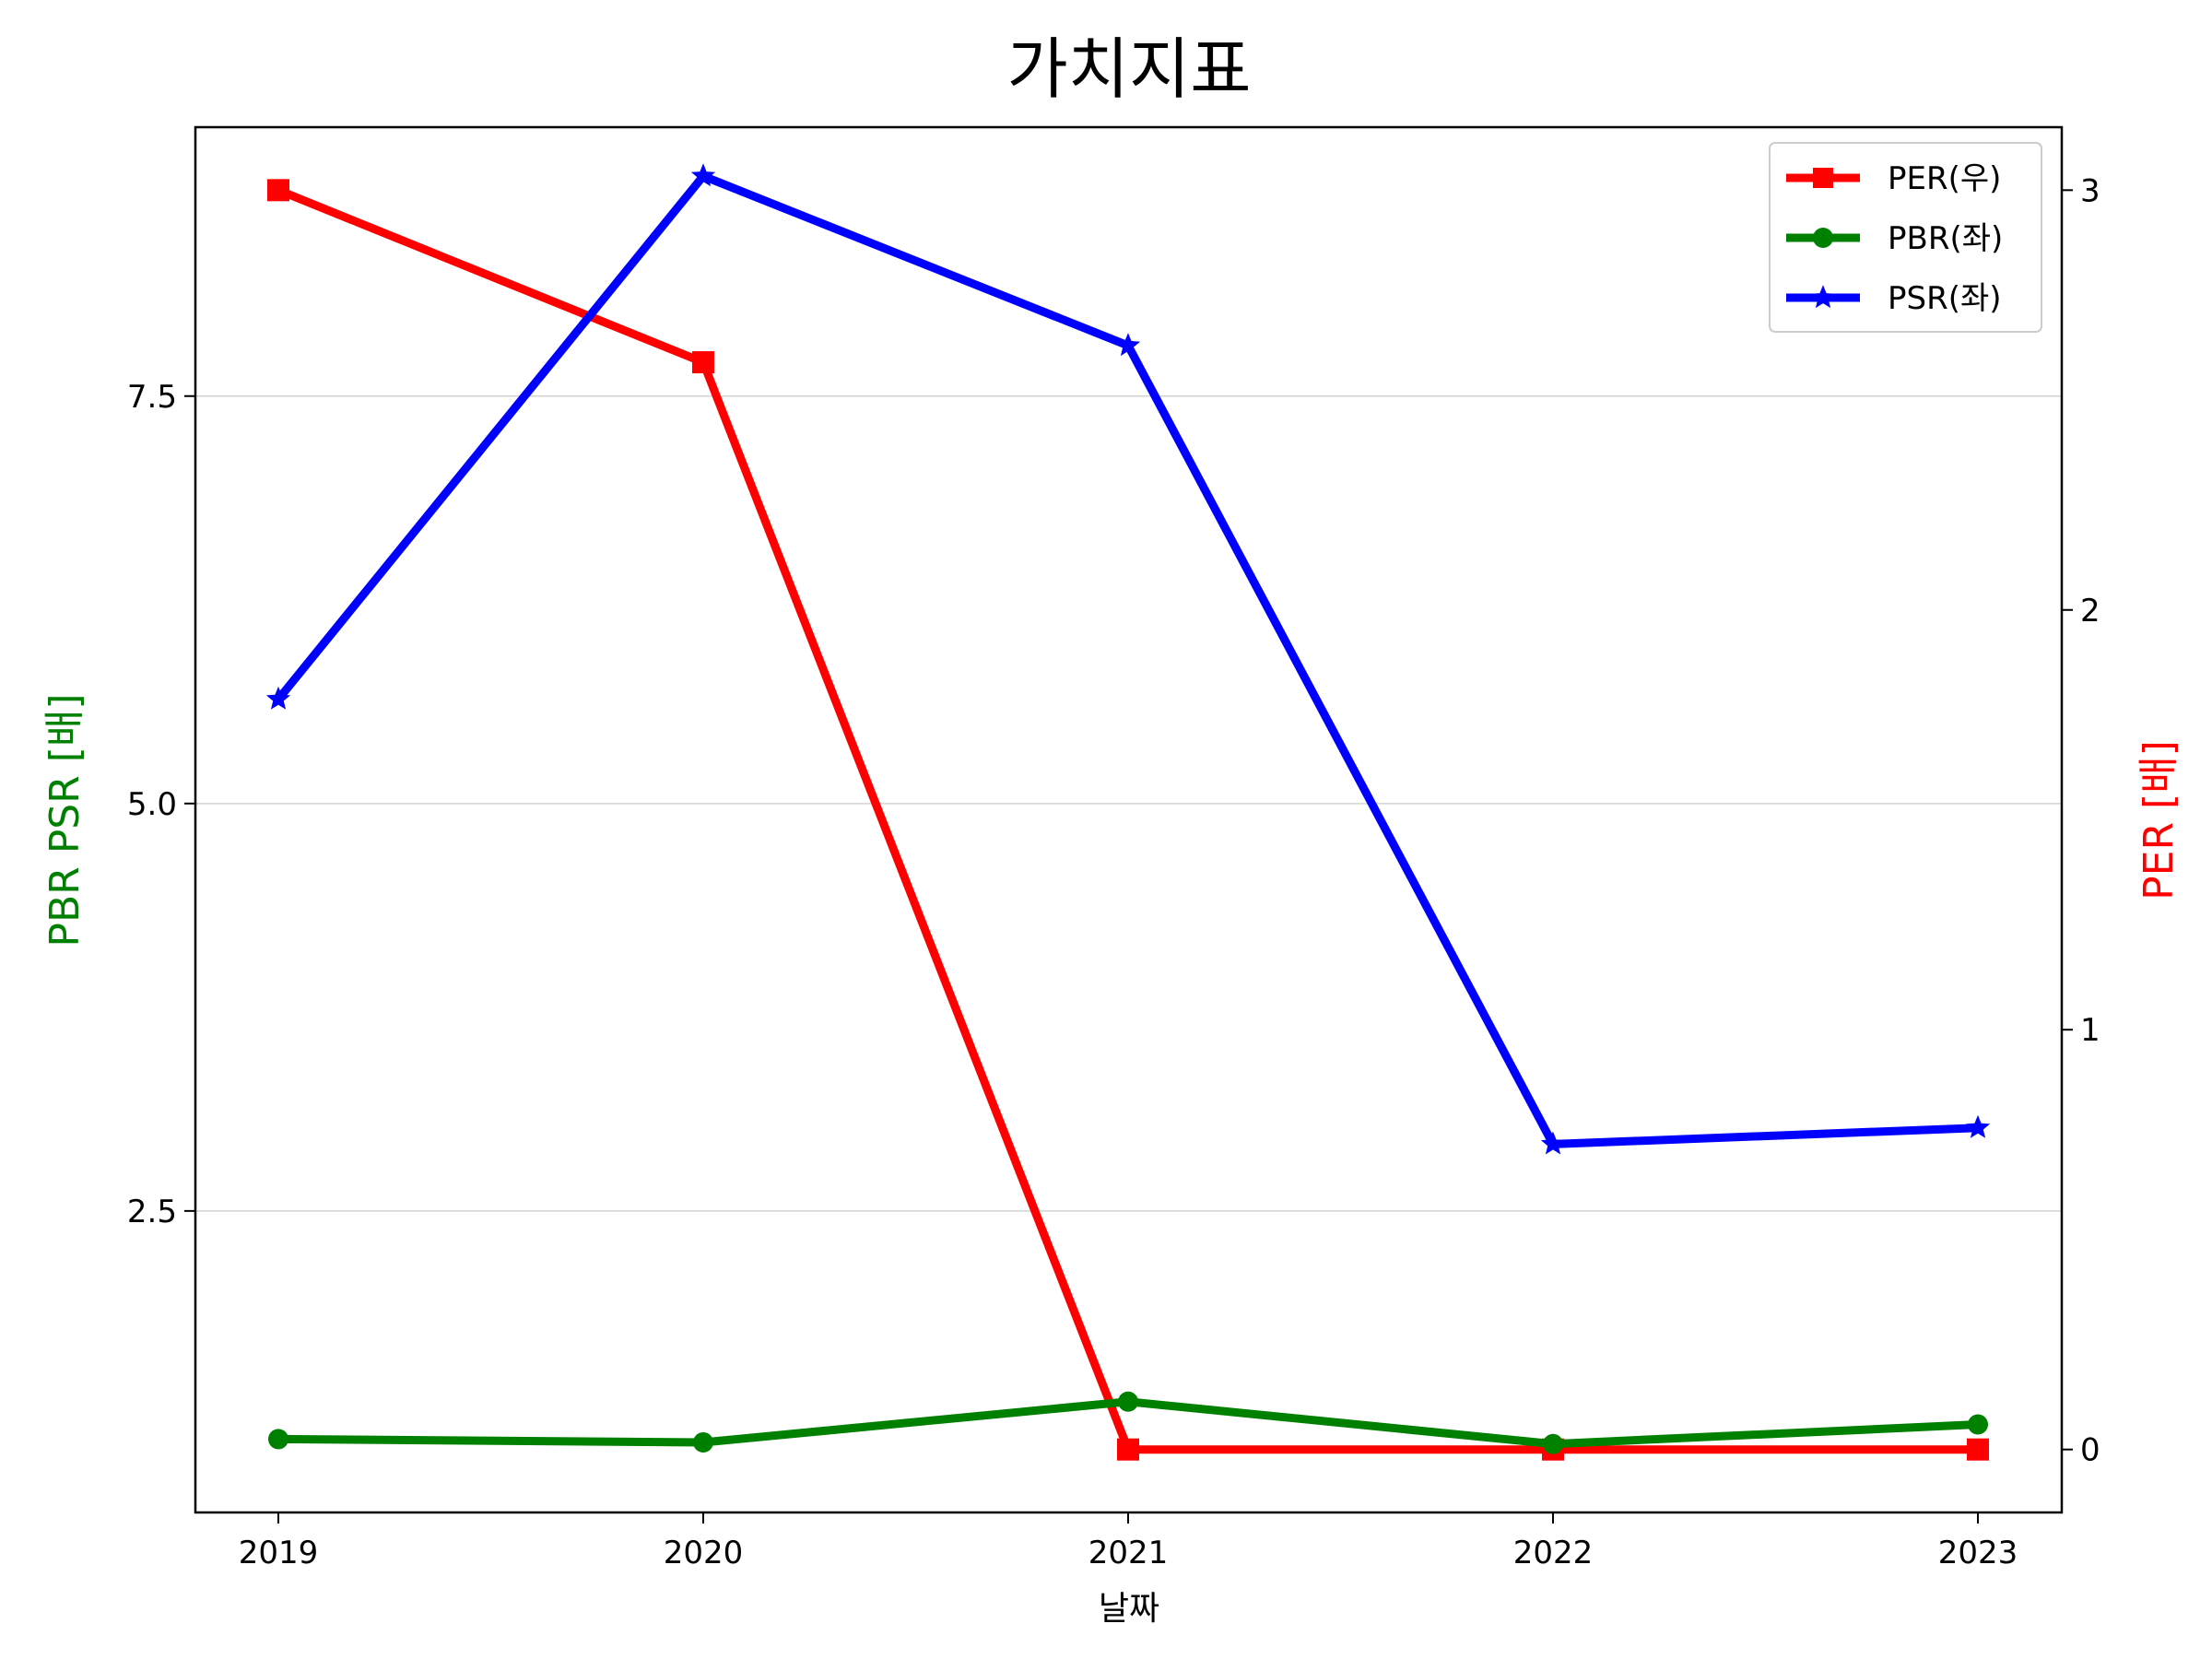  I want to click on x-tick-label: 2020, so click(704, 1553).